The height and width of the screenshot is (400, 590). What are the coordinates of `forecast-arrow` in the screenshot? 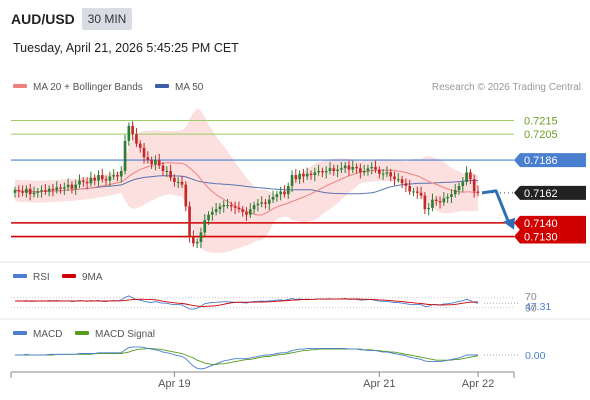 It's located at (498, 209).